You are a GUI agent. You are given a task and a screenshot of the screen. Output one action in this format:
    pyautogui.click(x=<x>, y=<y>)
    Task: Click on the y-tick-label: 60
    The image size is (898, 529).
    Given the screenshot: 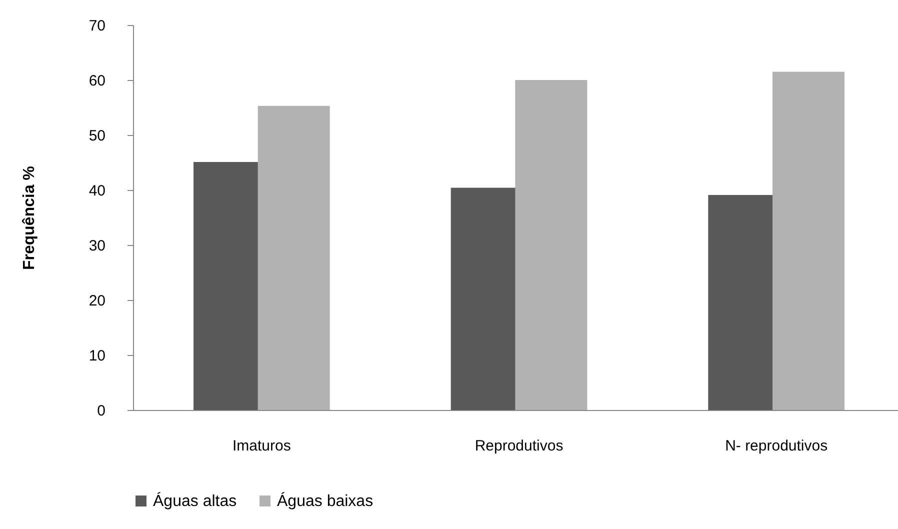 What is the action you would take?
    pyautogui.click(x=97, y=81)
    